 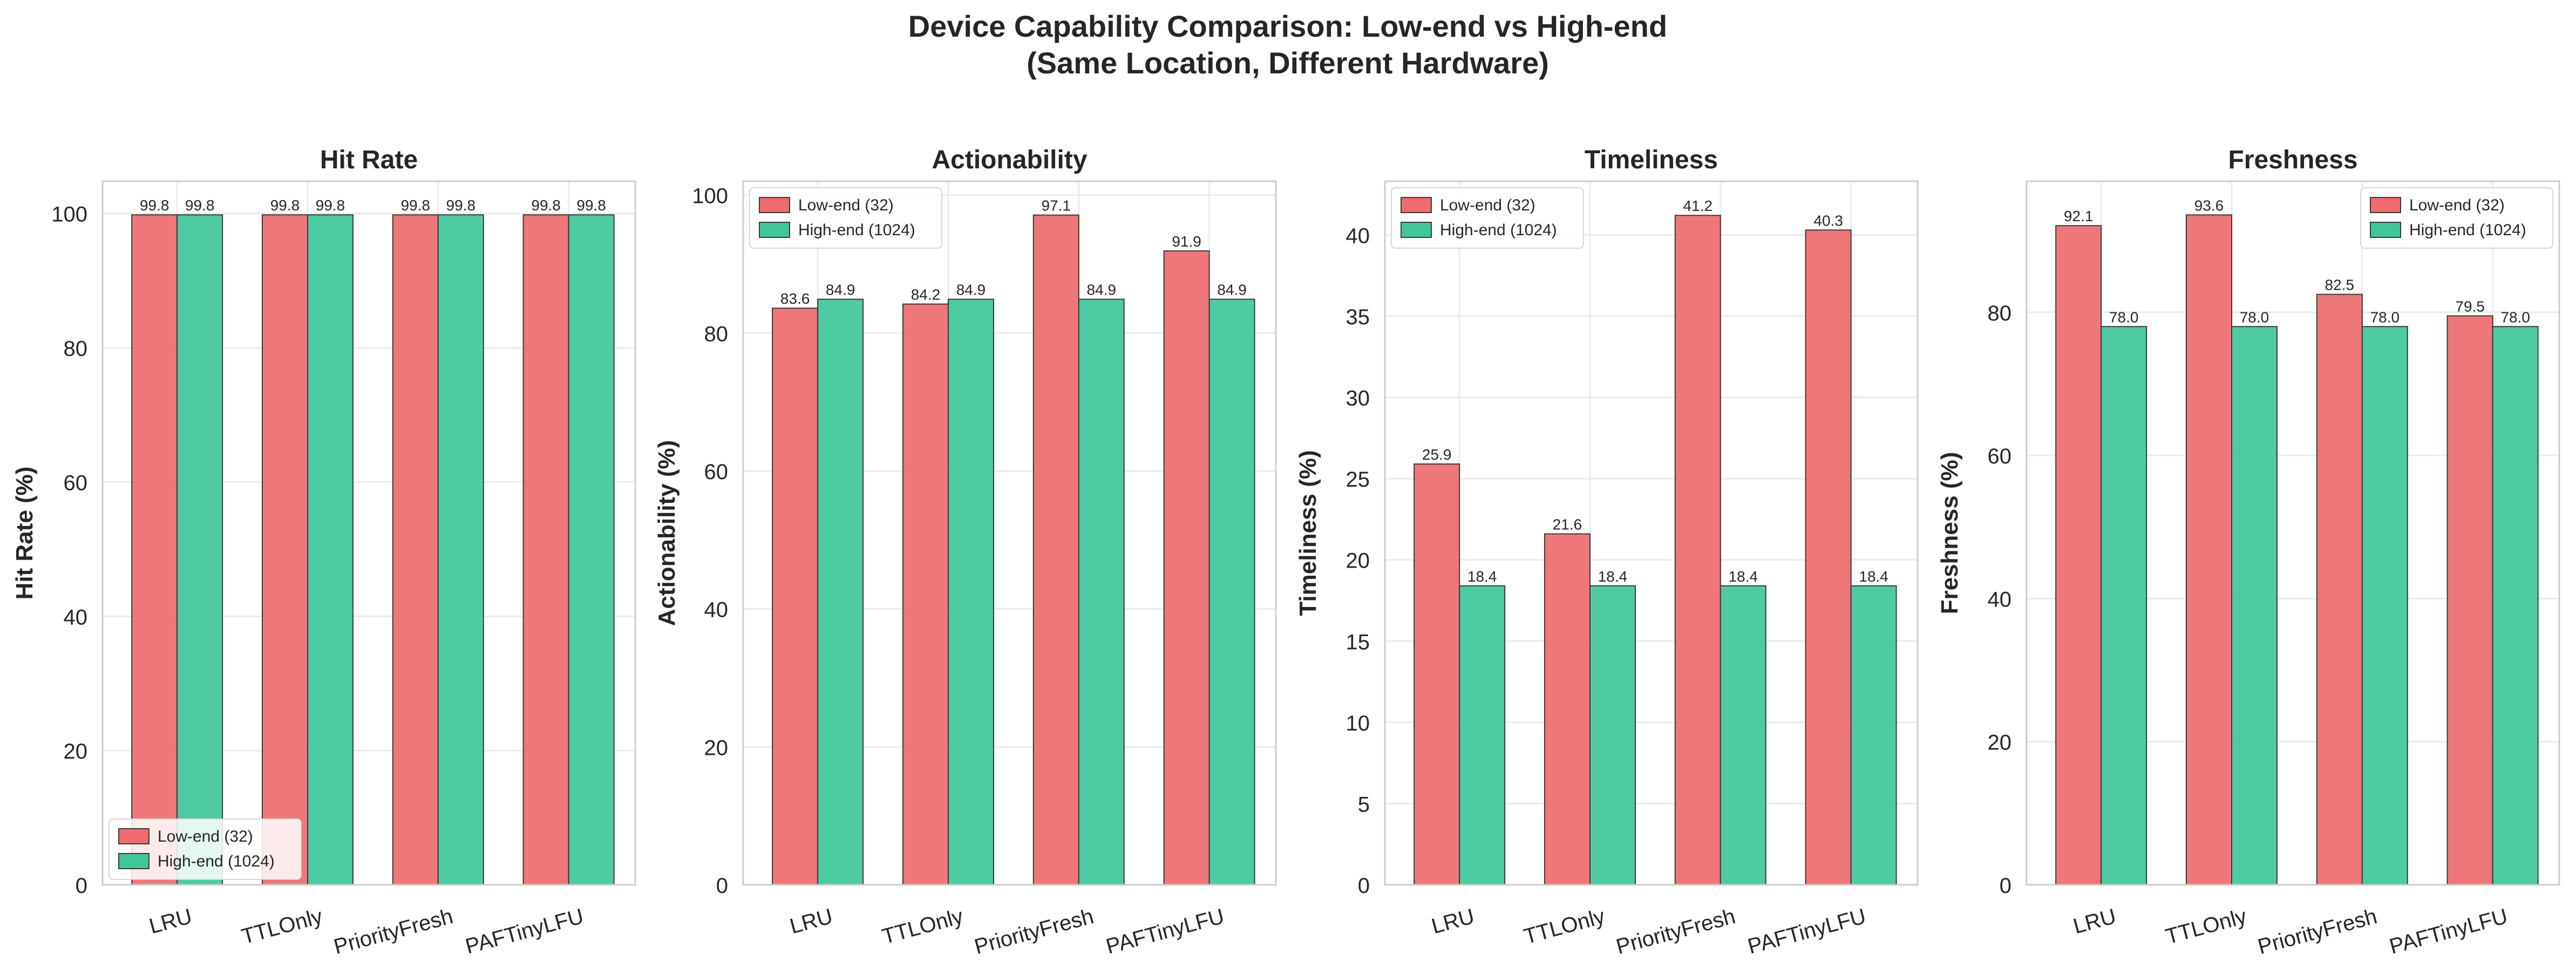 I want to click on data-label: 40.3, so click(x=1828, y=220).